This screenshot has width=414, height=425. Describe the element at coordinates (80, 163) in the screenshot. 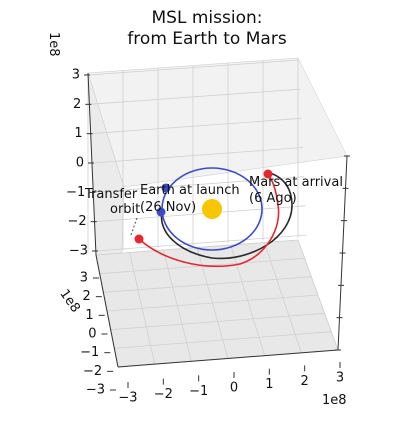

I see `z-tick-label: 0` at that location.